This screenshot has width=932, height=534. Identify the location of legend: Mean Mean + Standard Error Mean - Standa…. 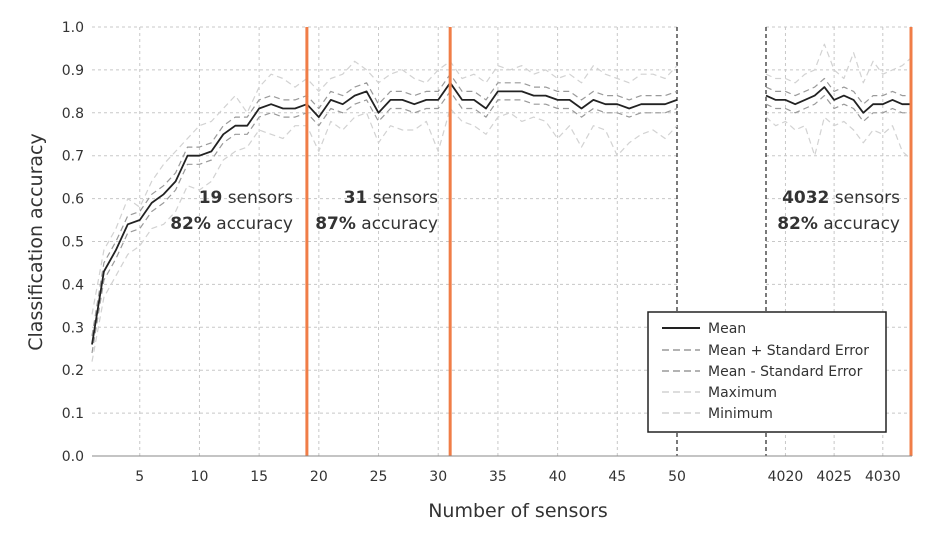
(767, 372).